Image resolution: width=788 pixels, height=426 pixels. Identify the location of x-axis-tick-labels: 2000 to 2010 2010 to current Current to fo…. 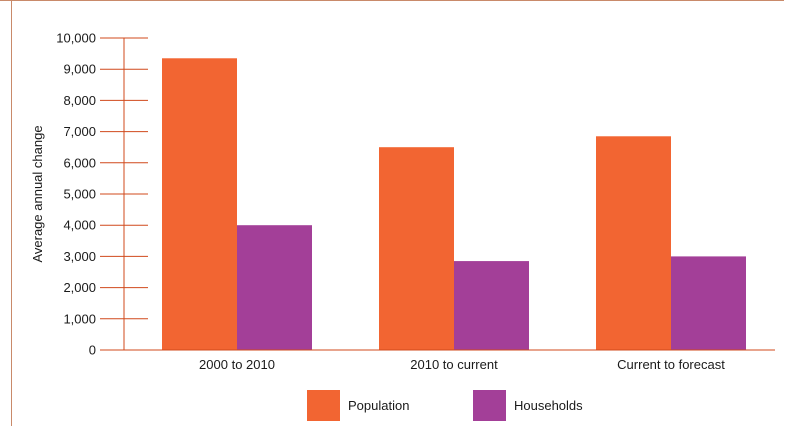
(462, 364).